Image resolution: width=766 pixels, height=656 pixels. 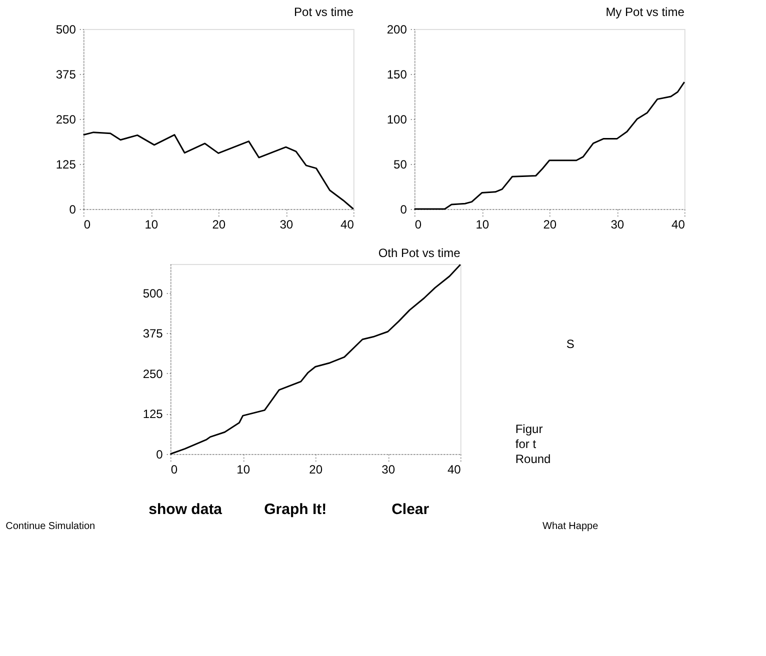 What do you see at coordinates (397, 119) in the screenshot?
I see `y-tick-label: 100` at bounding box center [397, 119].